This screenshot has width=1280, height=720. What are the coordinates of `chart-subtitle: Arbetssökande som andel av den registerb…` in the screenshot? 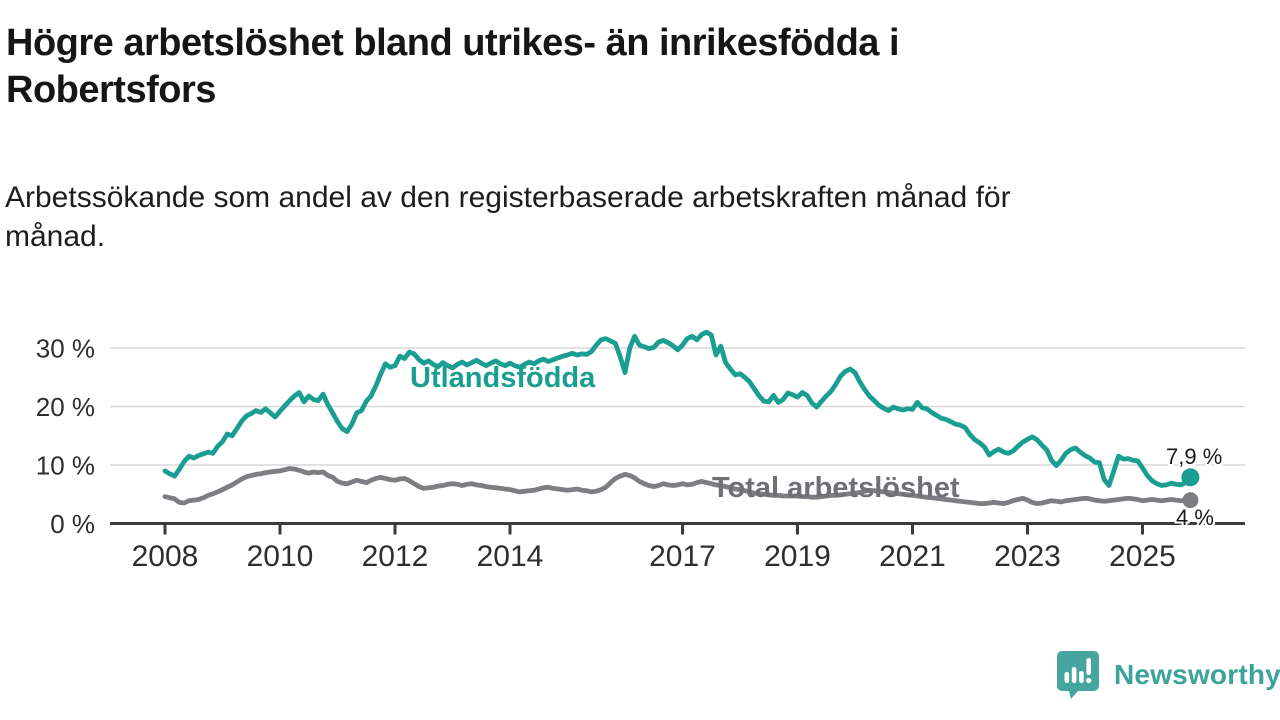 It's located at (605, 217).